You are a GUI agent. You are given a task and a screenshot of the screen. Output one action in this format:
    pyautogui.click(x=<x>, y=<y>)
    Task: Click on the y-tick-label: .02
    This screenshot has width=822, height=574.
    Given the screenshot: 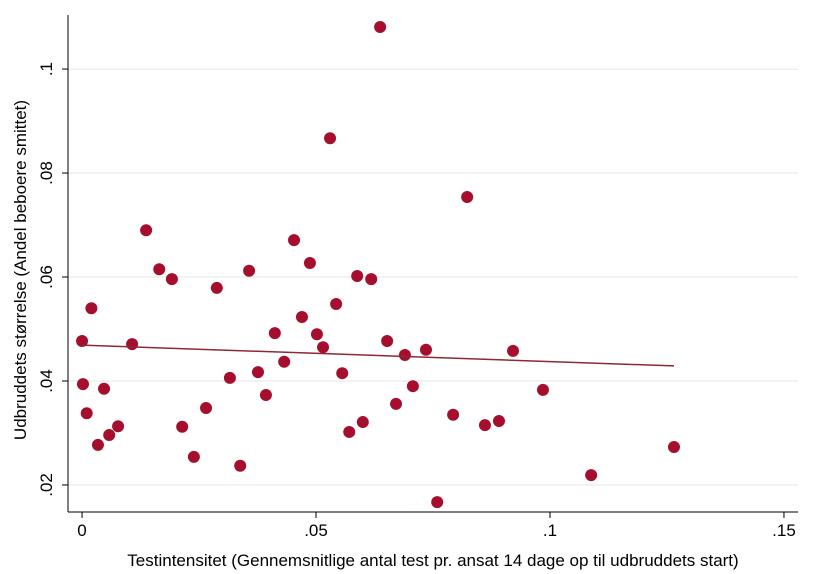 What is the action you would take?
    pyautogui.click(x=46, y=485)
    